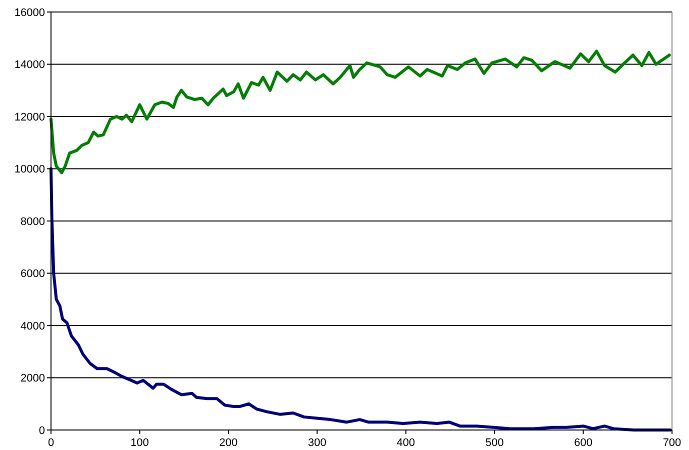 This screenshot has height=450, width=689. Describe the element at coordinates (32, 274) in the screenshot. I see `y-tick-label: 6000` at that location.